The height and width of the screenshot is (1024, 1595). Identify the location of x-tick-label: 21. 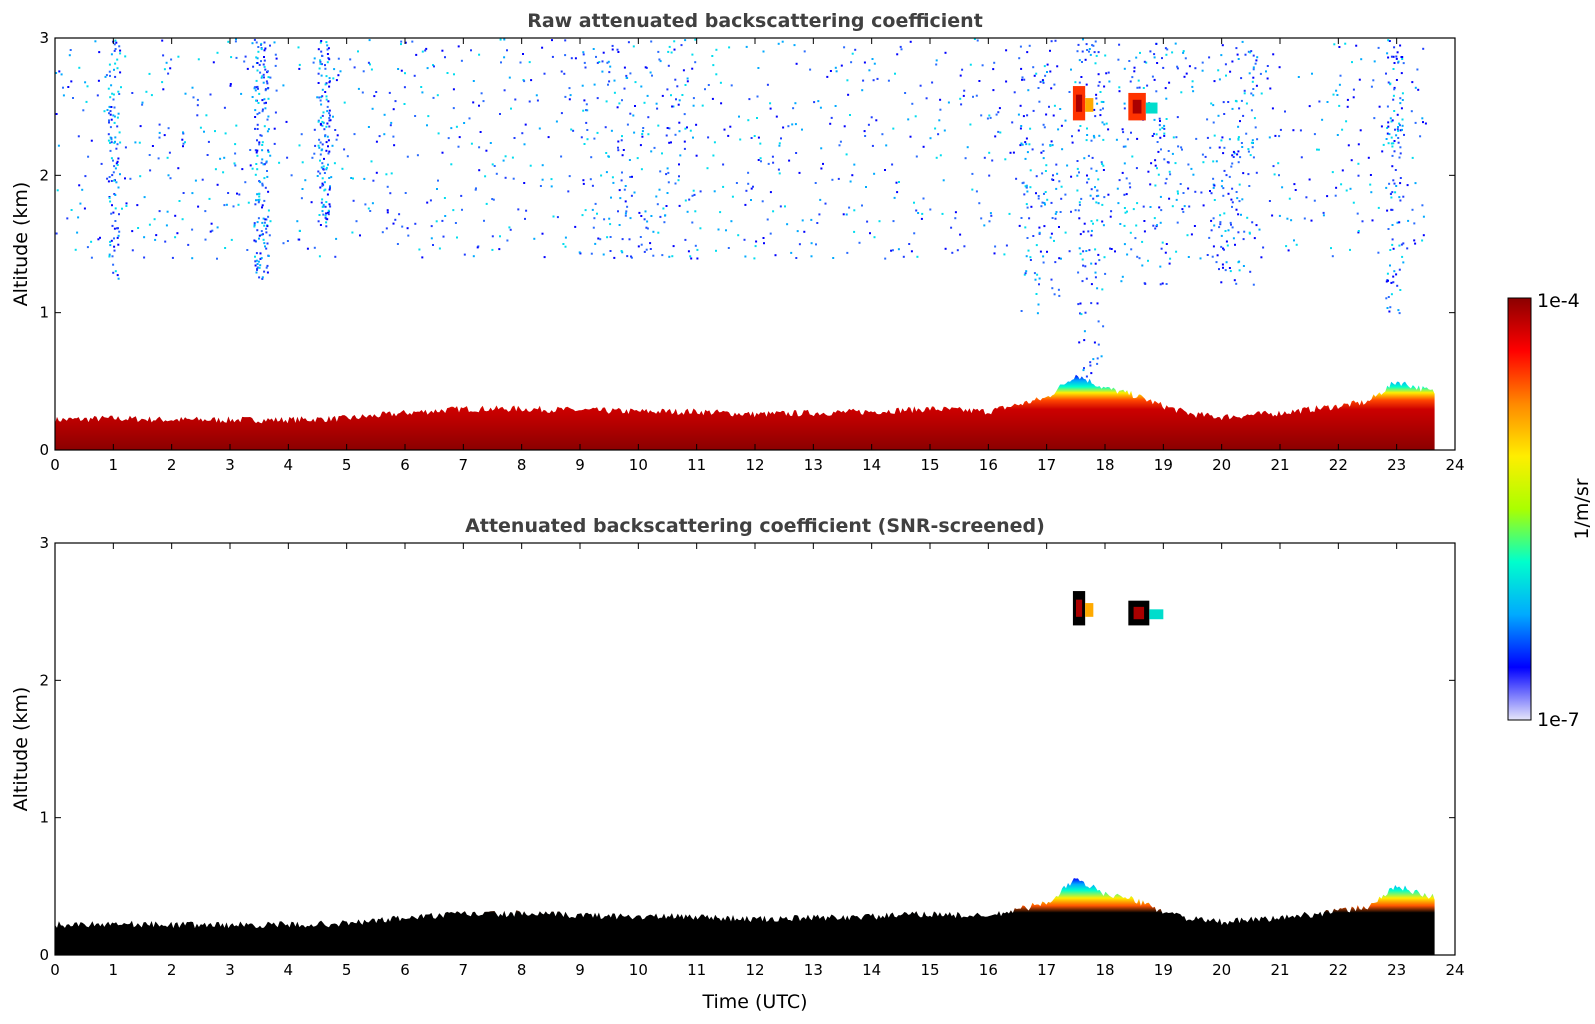
(1279, 970).